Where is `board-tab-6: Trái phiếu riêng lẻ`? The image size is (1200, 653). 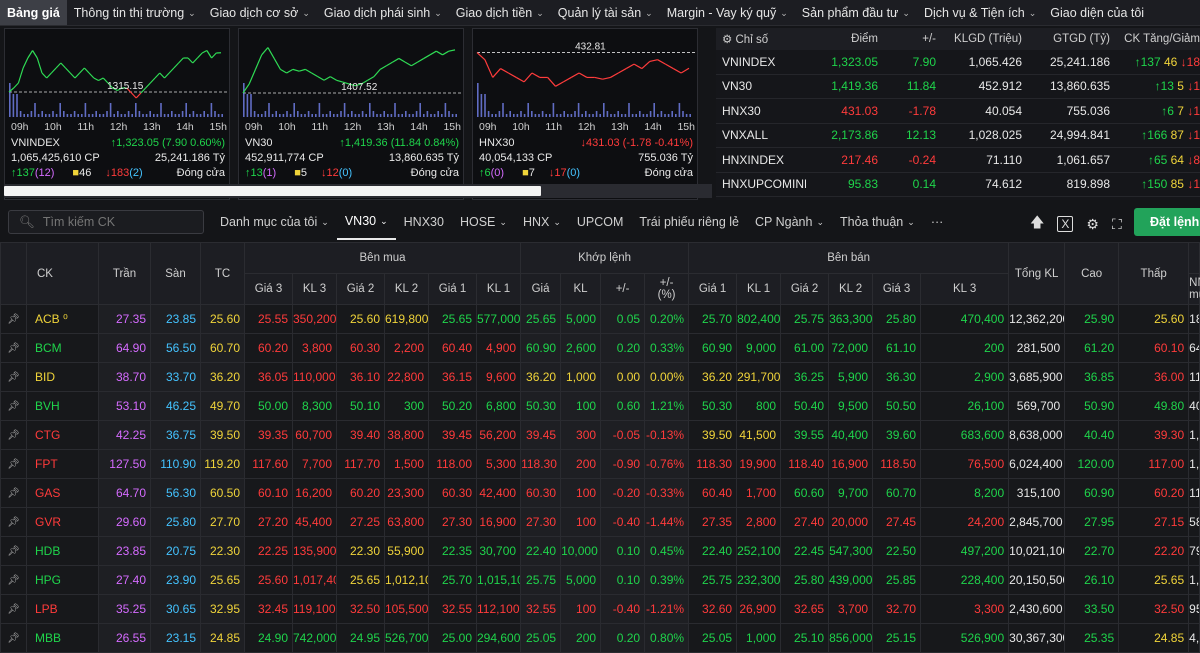
board-tab-6: Trái phiếu riêng lẻ is located at coordinates (689, 222).